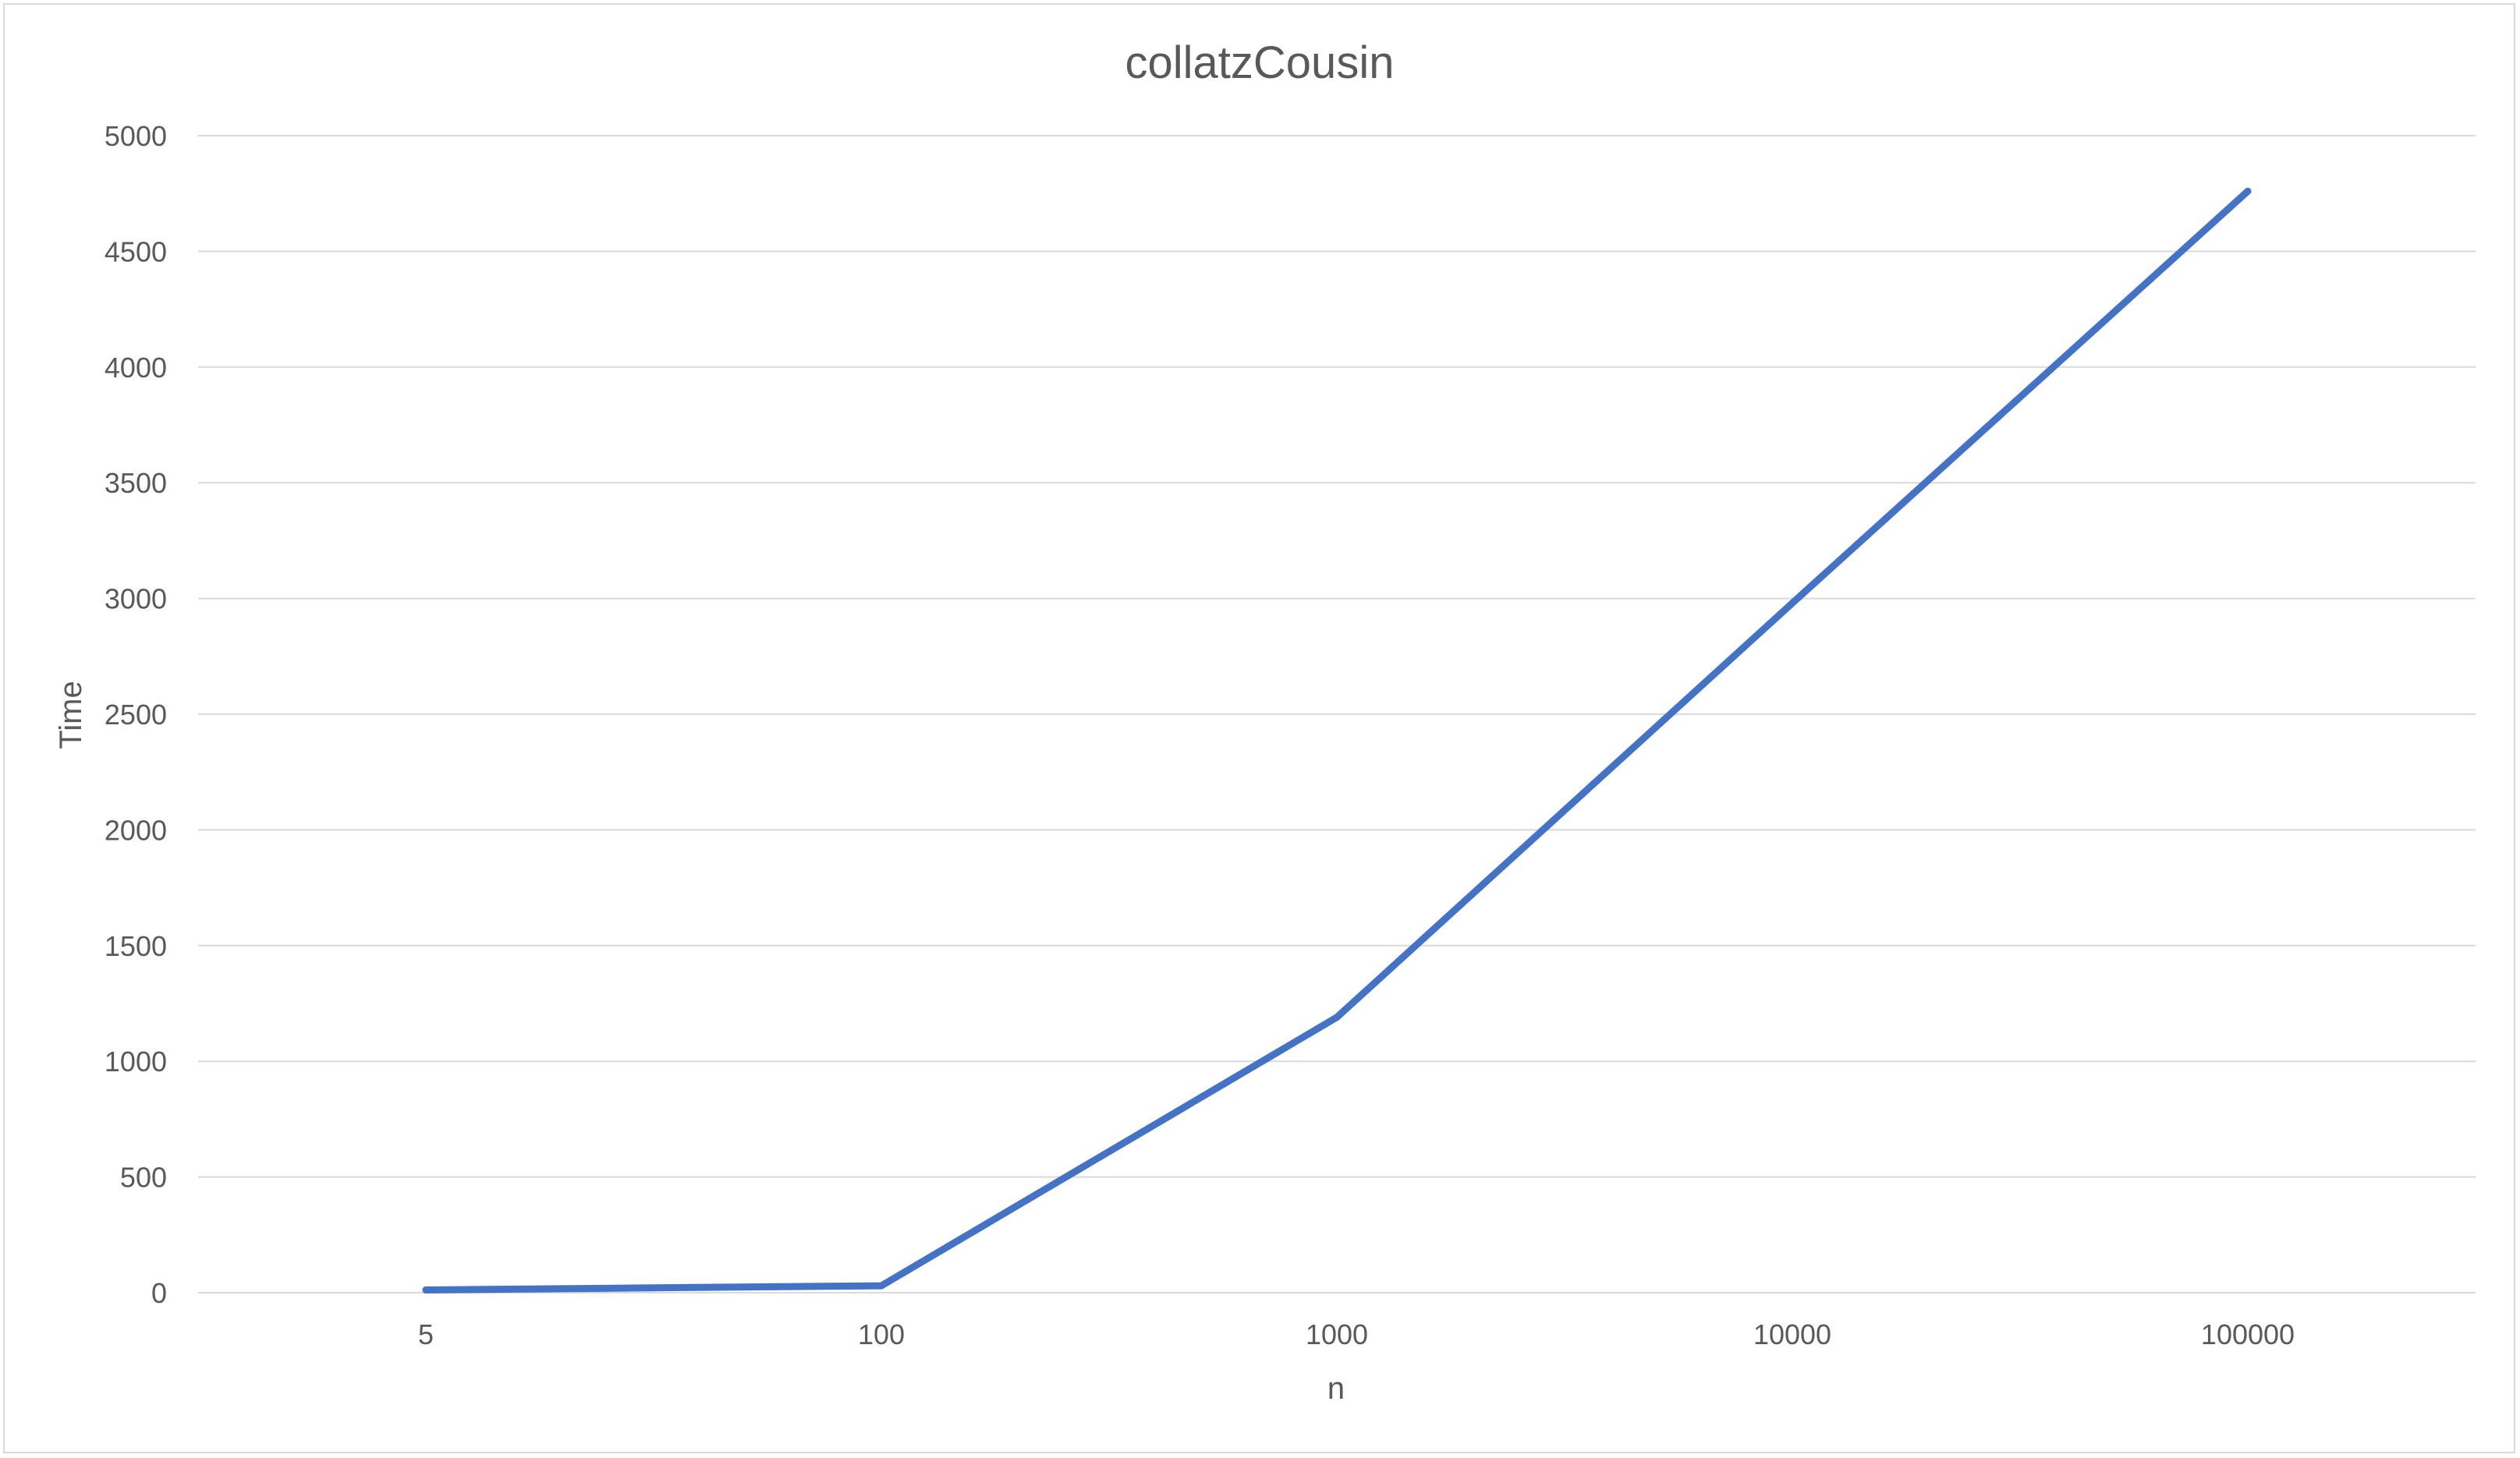 The height and width of the screenshot is (1458, 2520). I want to click on y-tick-label: 4500, so click(136, 251).